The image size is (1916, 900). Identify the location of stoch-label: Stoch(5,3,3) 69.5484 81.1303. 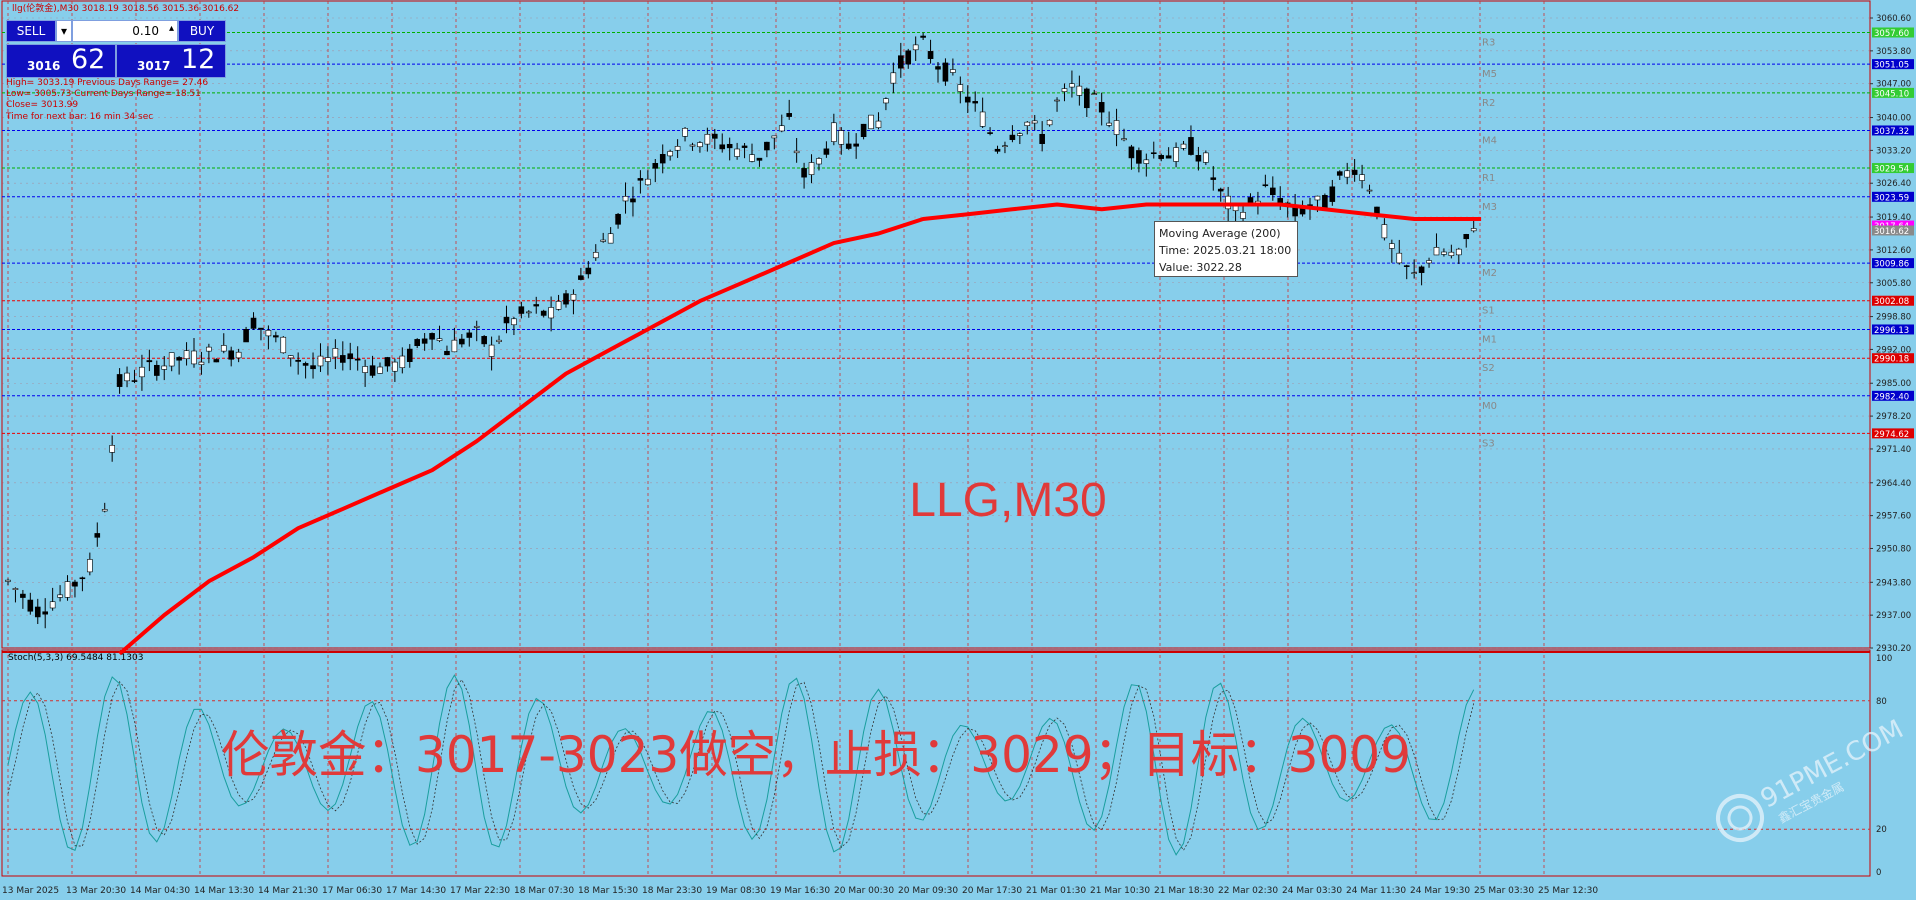
(75, 658).